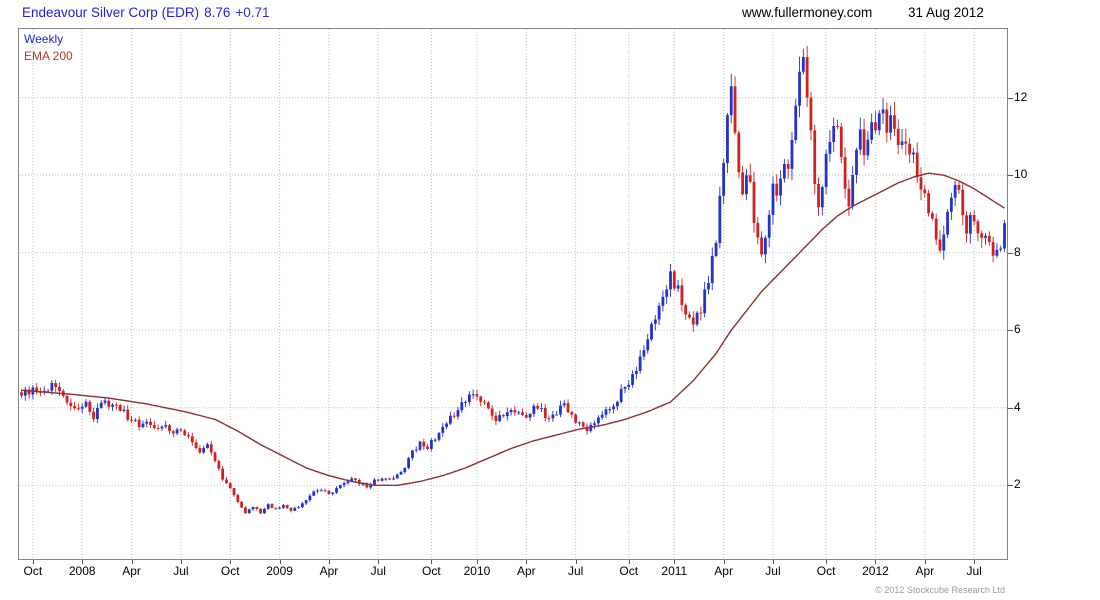 The image size is (1100, 600). What do you see at coordinates (1017, 484) in the screenshot?
I see `y-tick-label: 2` at bounding box center [1017, 484].